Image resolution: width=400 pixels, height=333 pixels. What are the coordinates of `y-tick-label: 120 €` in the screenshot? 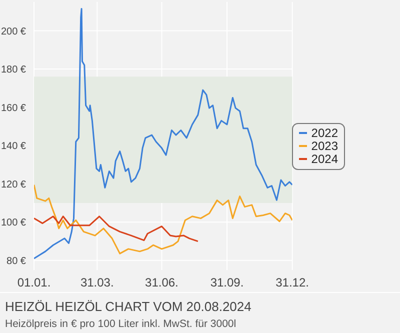 It's located at (13, 184).